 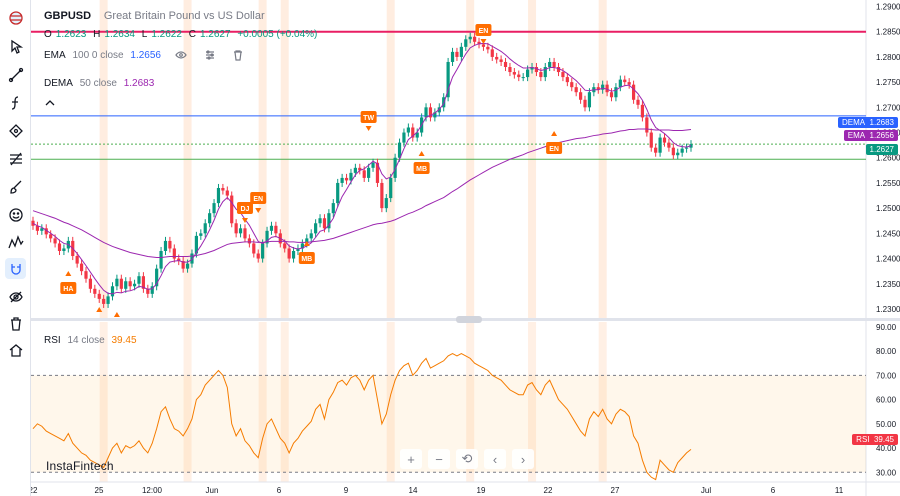 What do you see at coordinates (439, 459) in the screenshot?
I see `zoom-out-button: −` at bounding box center [439, 459].